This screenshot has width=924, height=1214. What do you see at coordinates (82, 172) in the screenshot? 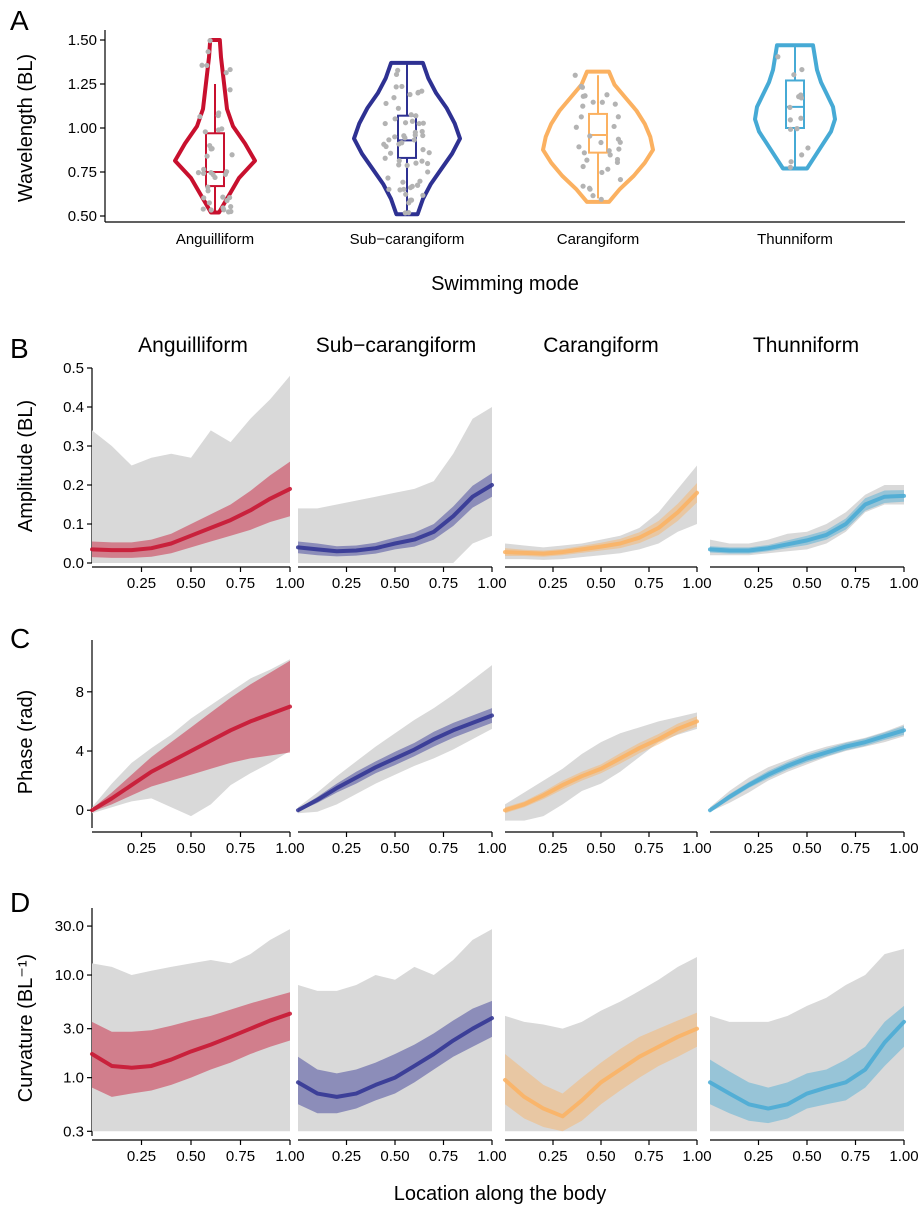
I see `panel-a-y-tick-label: 0.75` at bounding box center [82, 172].